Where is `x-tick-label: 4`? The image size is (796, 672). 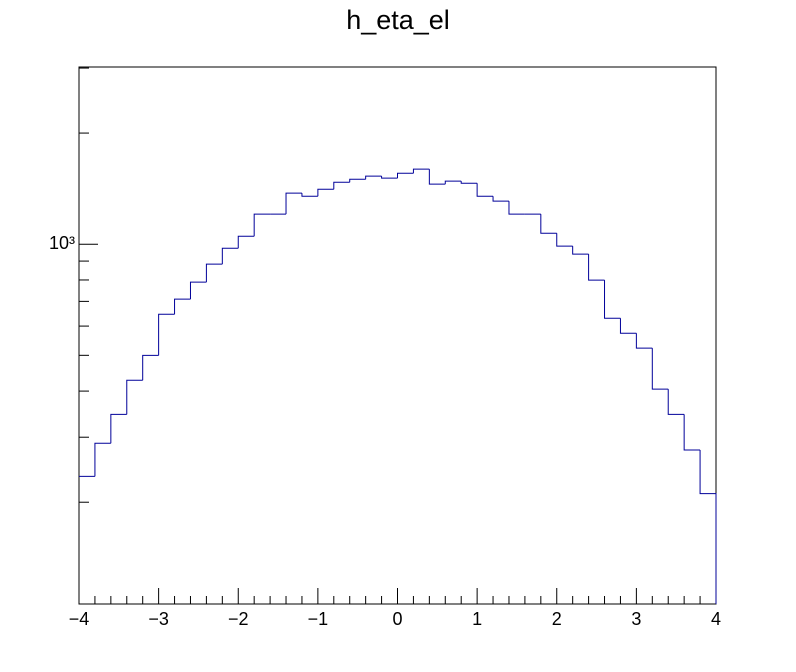
x-tick-label: 4 is located at coordinates (716, 619).